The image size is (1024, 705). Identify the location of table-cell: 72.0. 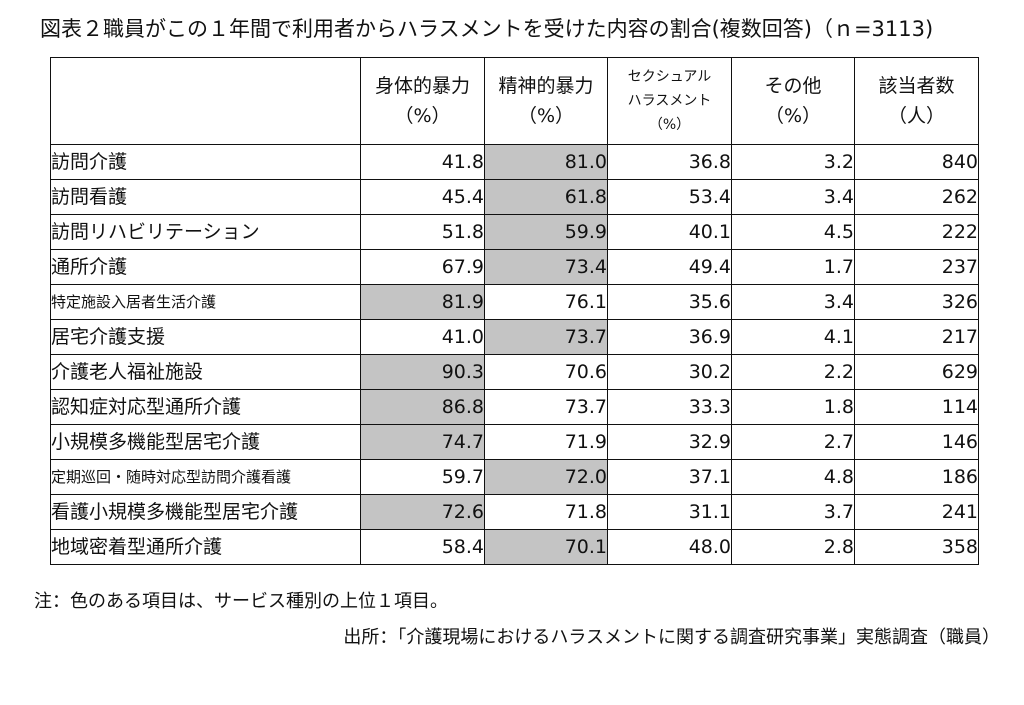
(546, 477).